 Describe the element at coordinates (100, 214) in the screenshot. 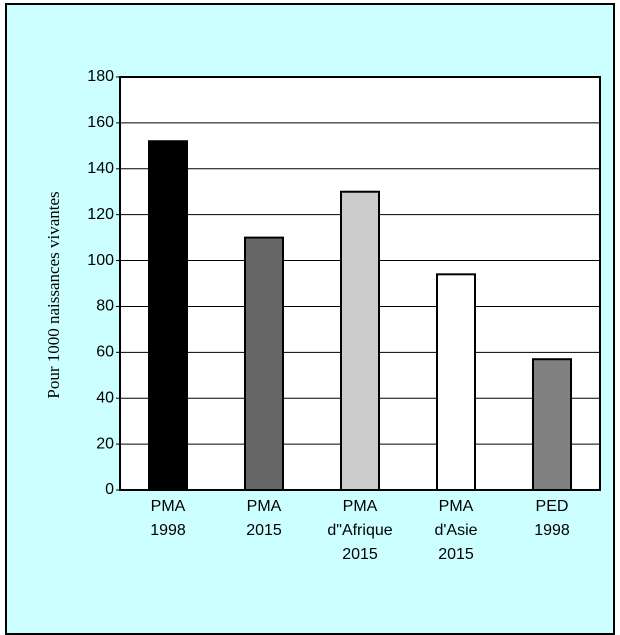

I see `y-tick-label: 120` at that location.